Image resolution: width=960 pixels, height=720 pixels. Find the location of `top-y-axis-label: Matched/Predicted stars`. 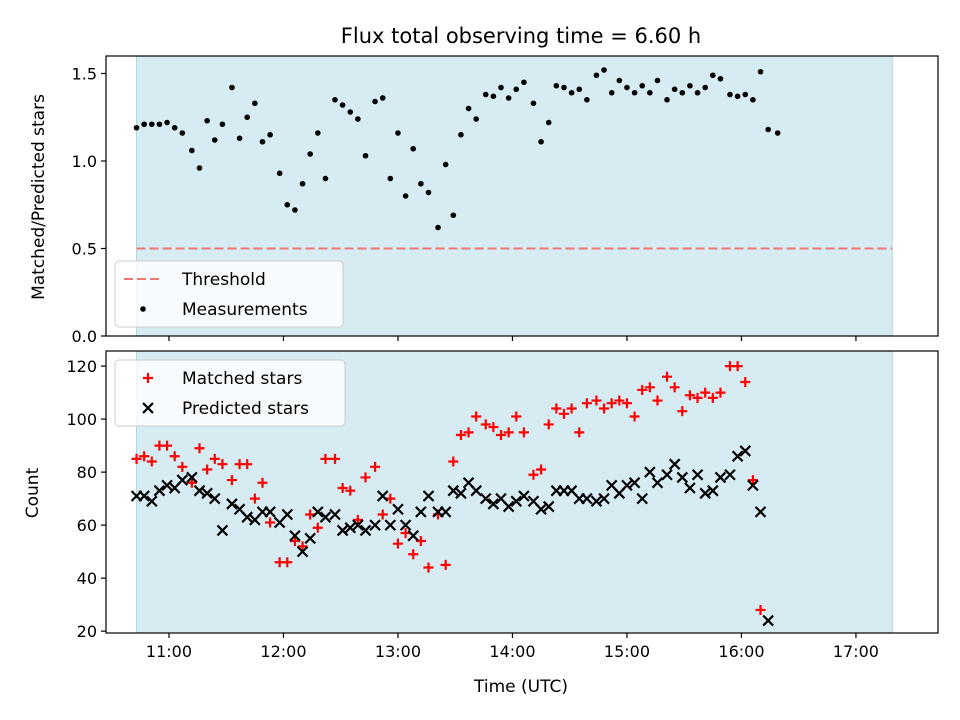

top-y-axis-label: Matched/Predicted stars is located at coordinates (39, 197).